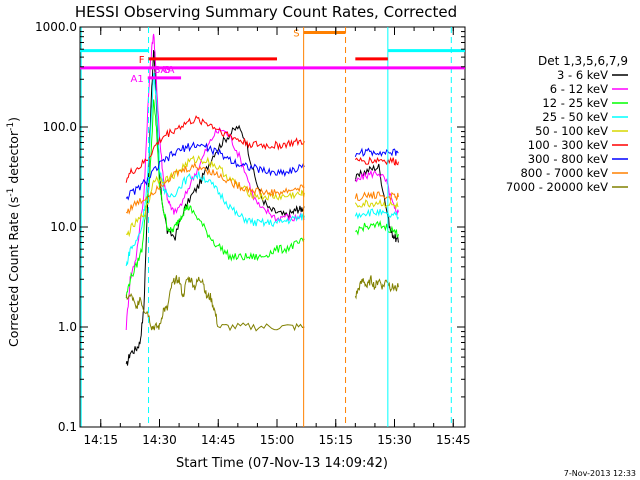 The width and height of the screenshot is (640, 480). What do you see at coordinates (159, 440) in the screenshot?
I see `x-tick-label: 14:30` at bounding box center [159, 440].